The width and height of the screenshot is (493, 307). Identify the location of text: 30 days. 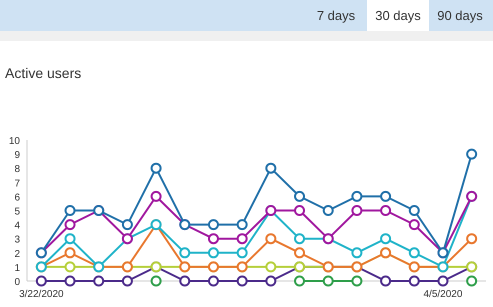
(398, 15).